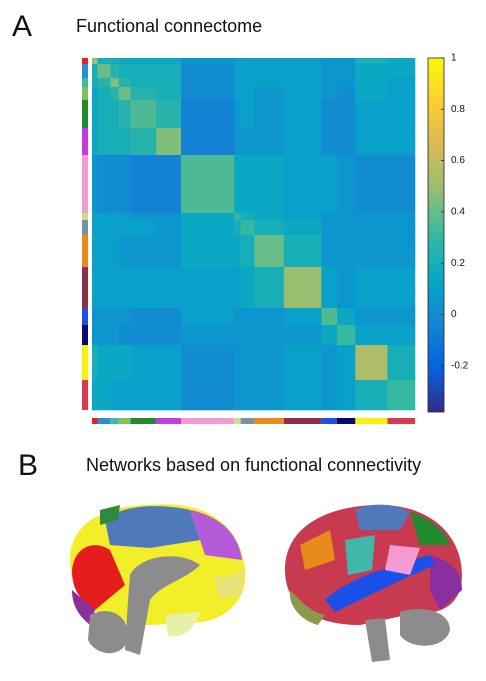 The height and width of the screenshot is (681, 486). I want to click on colorbar-tick-label: 1, so click(454, 58).